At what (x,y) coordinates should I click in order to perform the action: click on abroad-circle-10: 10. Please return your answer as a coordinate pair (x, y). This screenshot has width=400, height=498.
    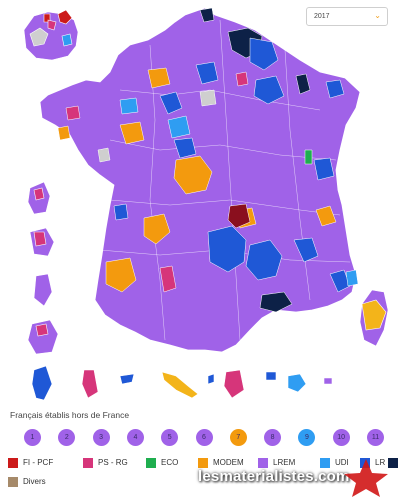
    Looking at the image, I should click on (341, 437).